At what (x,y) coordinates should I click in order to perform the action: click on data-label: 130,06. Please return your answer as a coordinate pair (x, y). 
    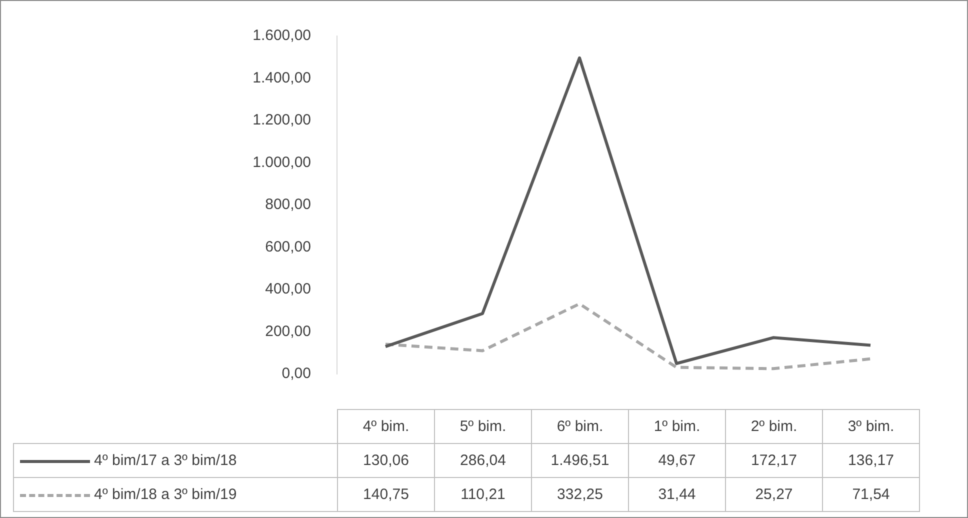
    Looking at the image, I should click on (386, 461).